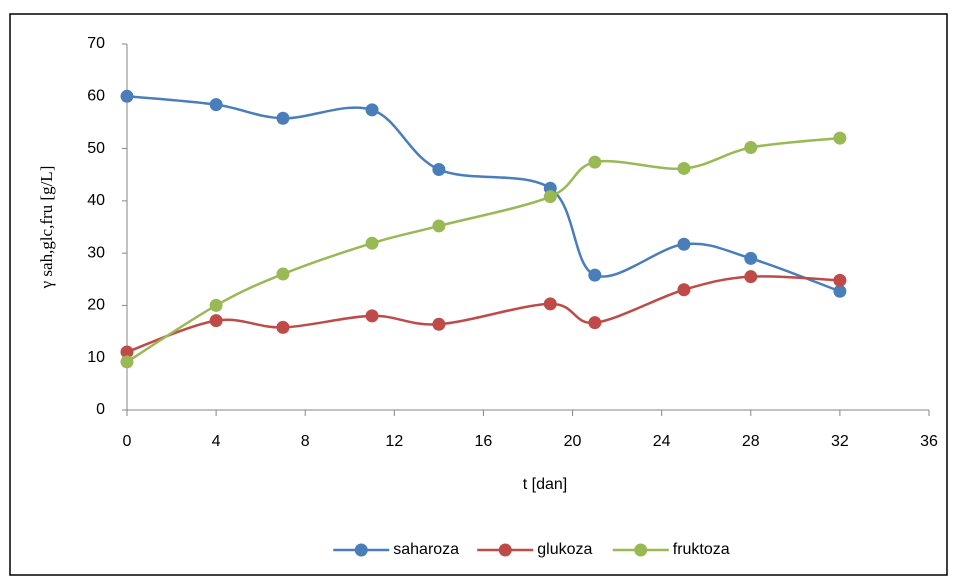 The image size is (957, 582). I want to click on x-tick-label: 36, so click(929, 441).